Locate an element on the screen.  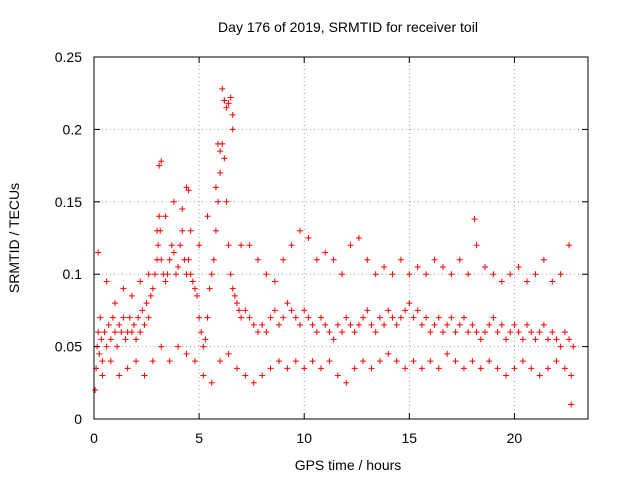
x-axis-label: GPS time / hours is located at coordinates (348, 465).